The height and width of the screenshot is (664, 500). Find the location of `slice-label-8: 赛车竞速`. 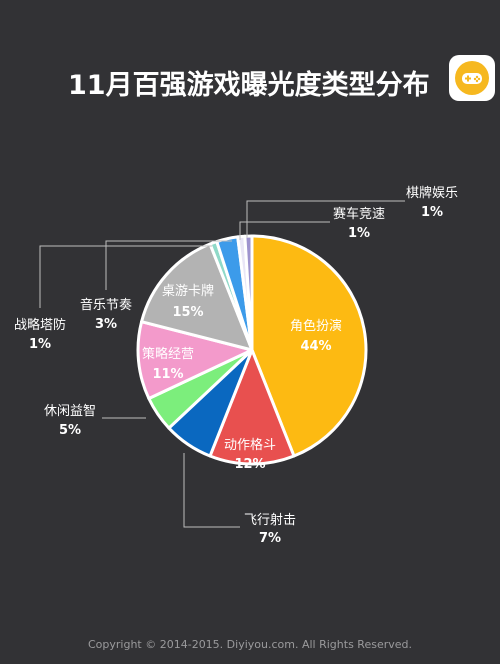

slice-label-8: 赛车竞速 is located at coordinates (359, 214).